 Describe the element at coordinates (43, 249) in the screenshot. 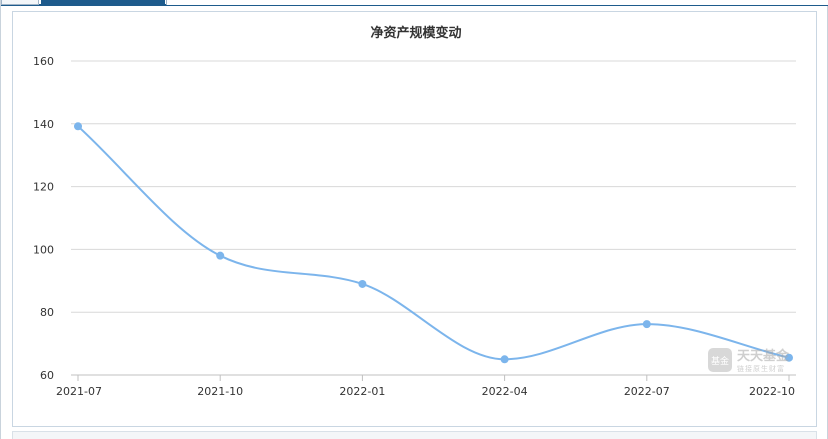

I see `y-tick-label: 100` at that location.